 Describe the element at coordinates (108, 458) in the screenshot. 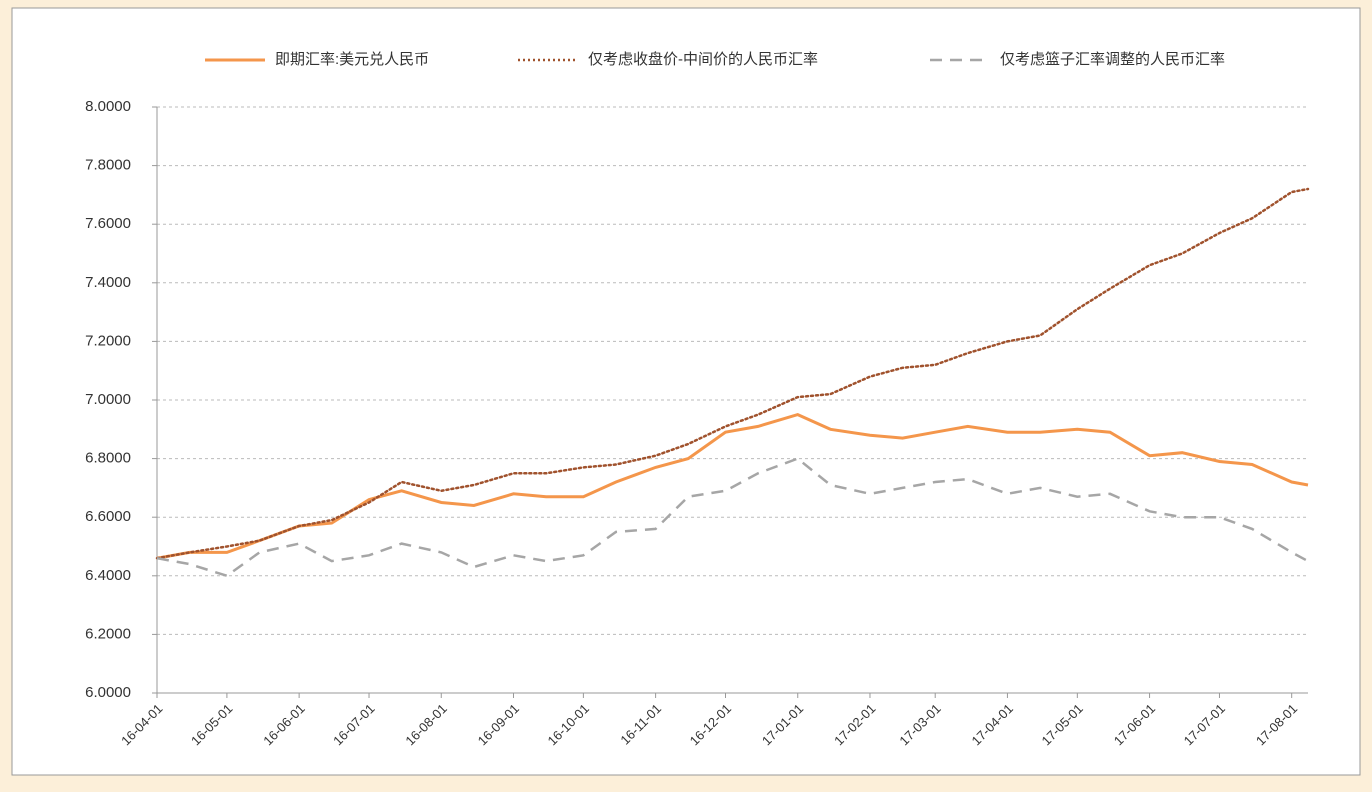

I see `y-tick-label: 6.8000` at that location.